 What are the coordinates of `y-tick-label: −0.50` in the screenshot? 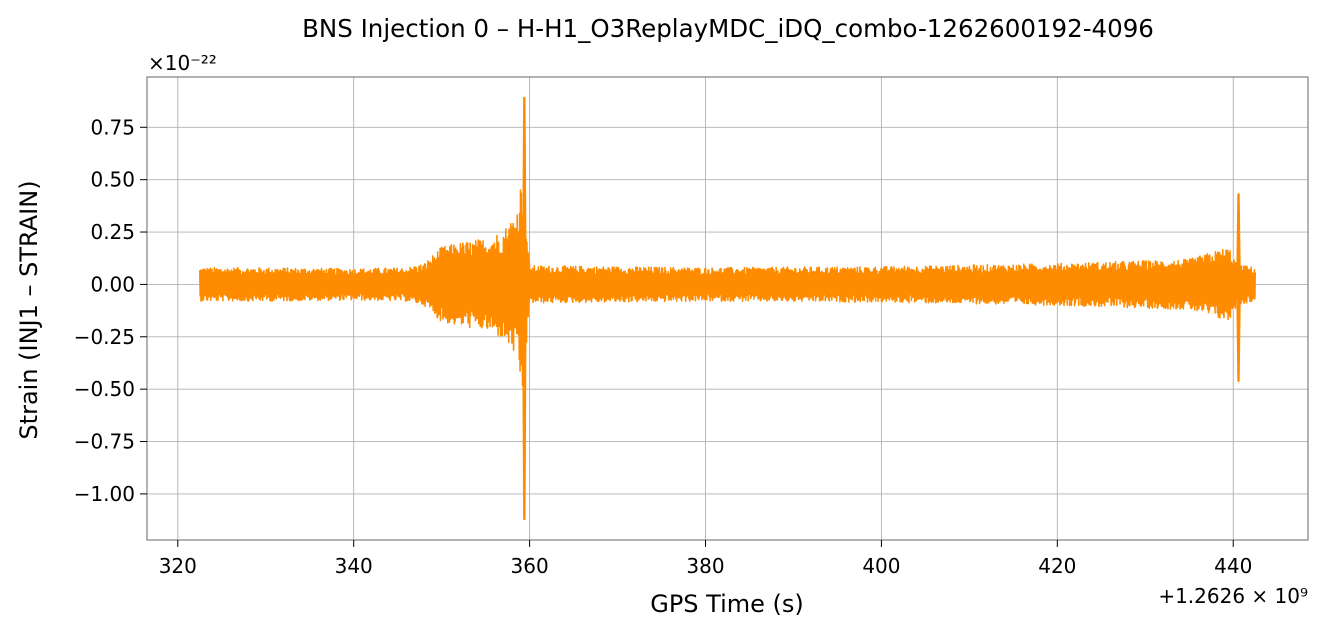 It's located at (104, 389).